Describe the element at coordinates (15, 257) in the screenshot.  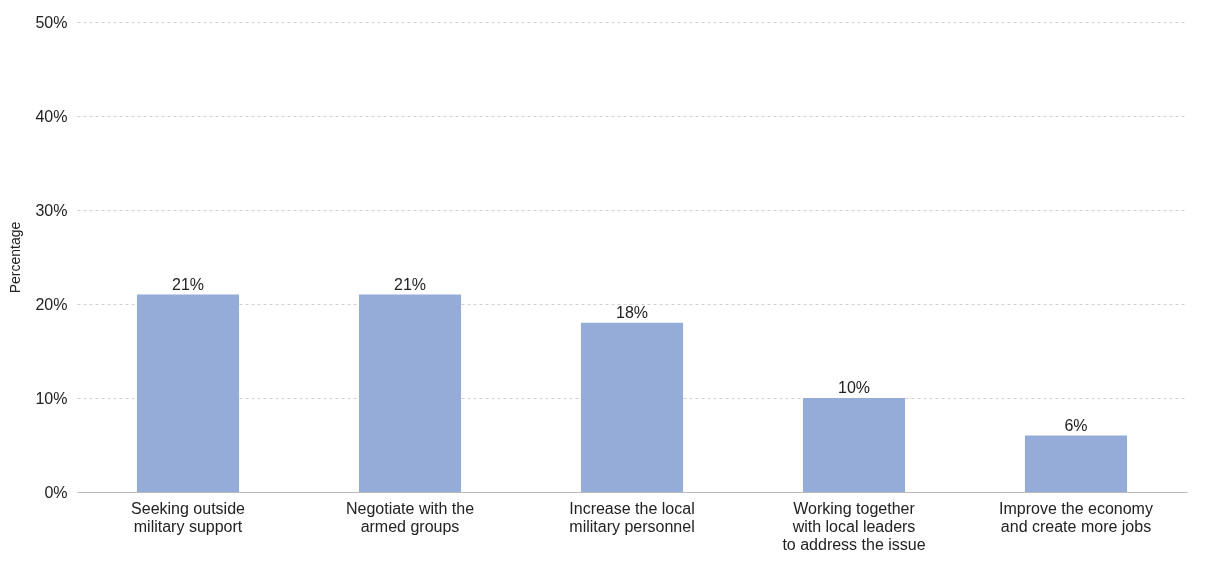
I see `y-axis-title: Percentage` at that location.